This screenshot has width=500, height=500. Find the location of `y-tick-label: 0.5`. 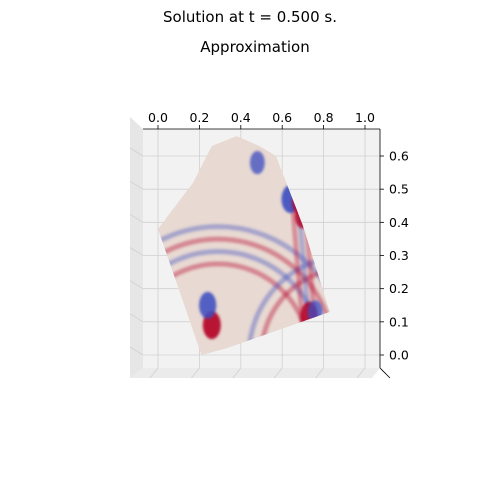

y-tick-label: 0.5 is located at coordinates (399, 189).